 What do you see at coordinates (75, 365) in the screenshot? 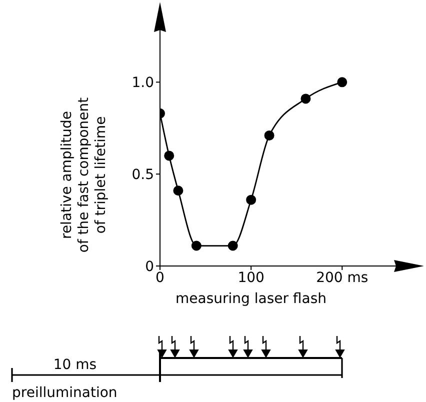
I see `text: 10 ms` at bounding box center [75, 365].